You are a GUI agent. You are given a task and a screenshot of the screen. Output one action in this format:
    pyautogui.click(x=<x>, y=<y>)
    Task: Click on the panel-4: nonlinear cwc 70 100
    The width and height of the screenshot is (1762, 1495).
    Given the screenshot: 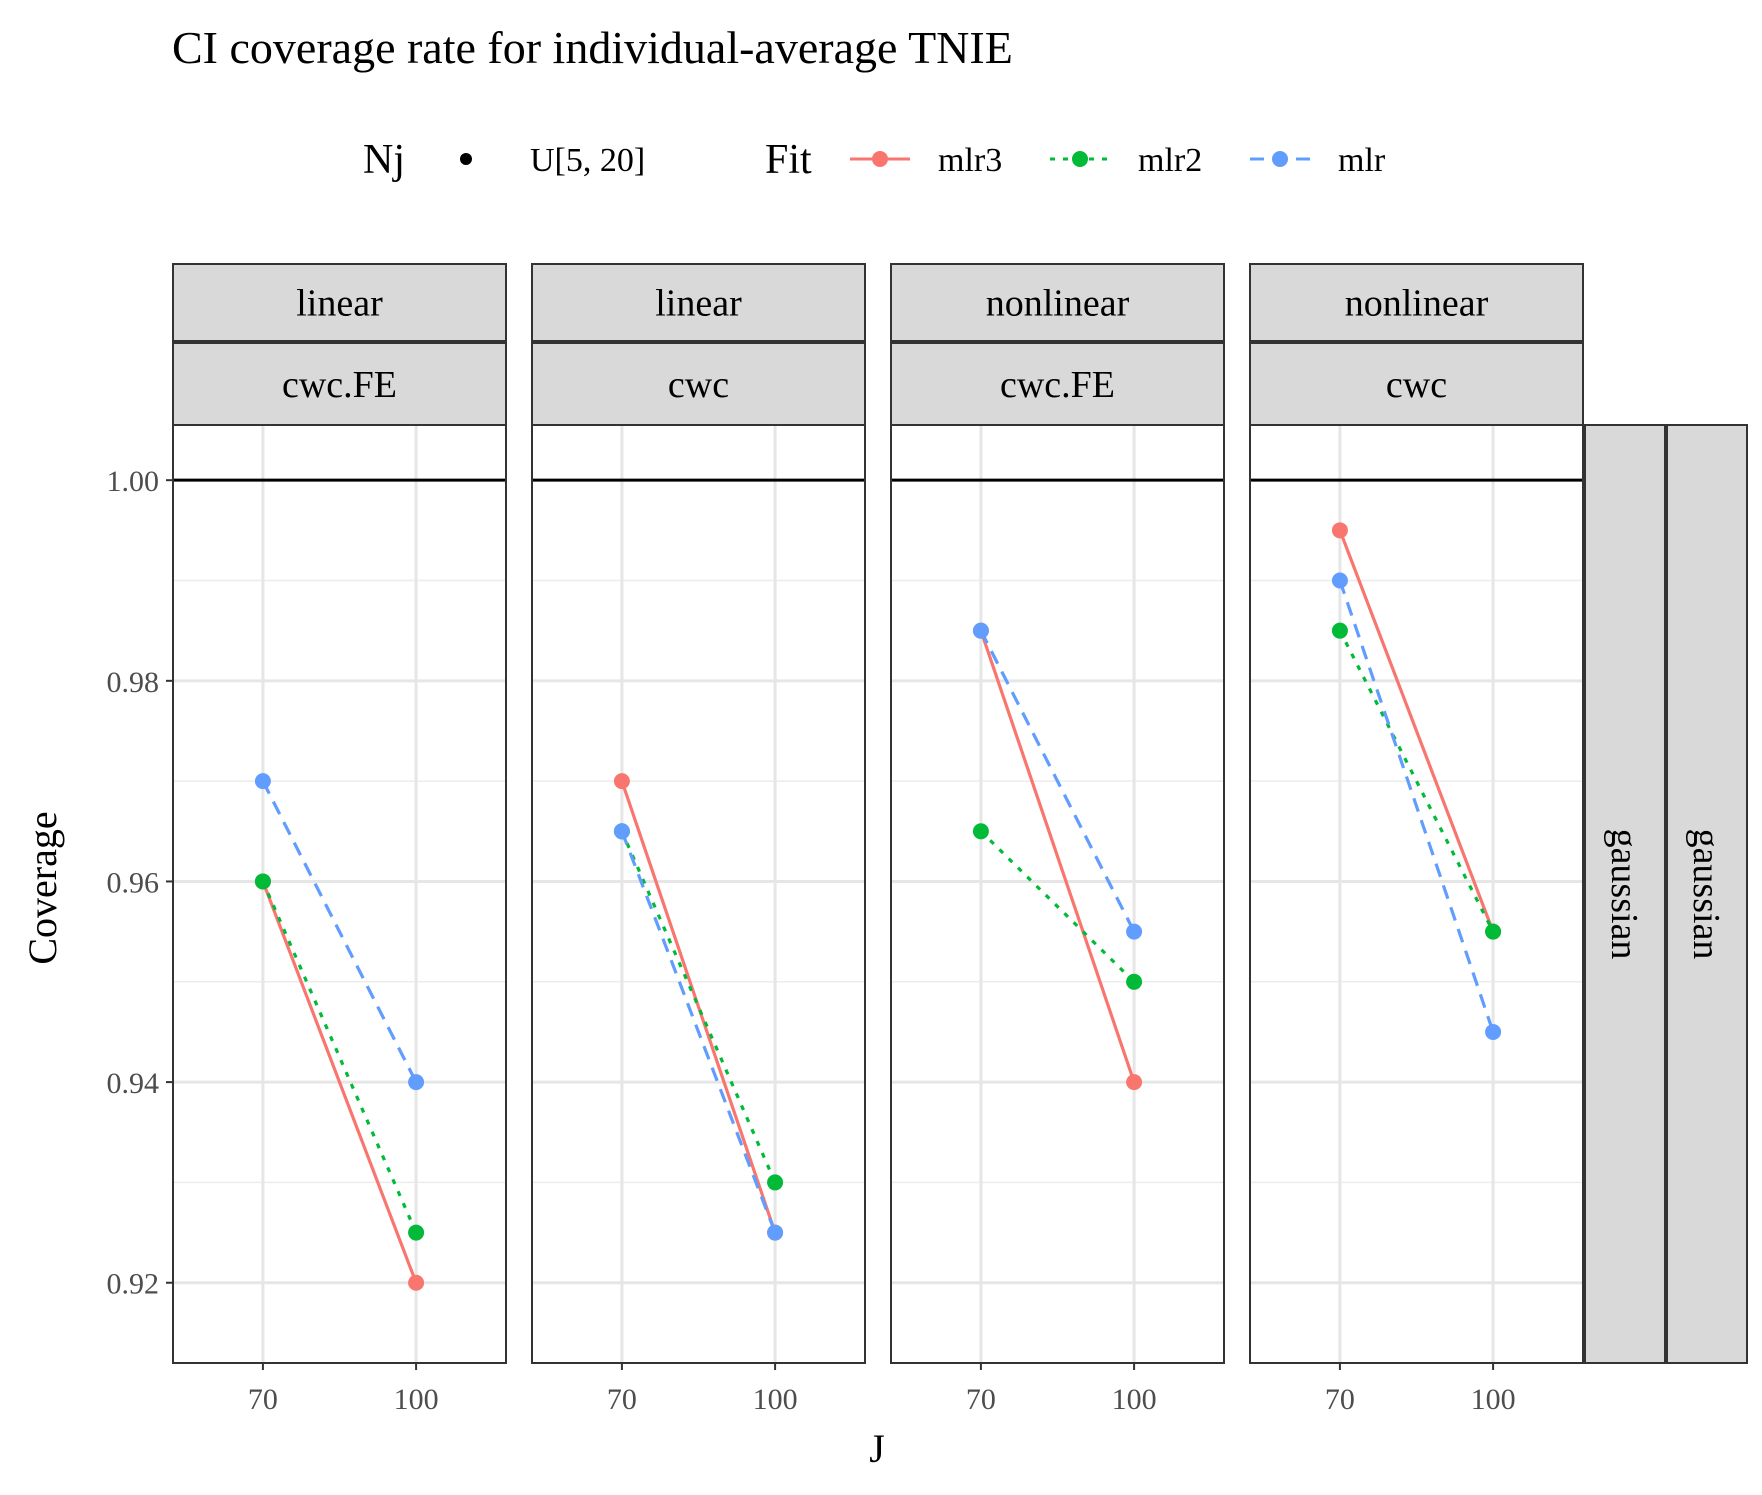 What is the action you would take?
    pyautogui.click(x=1416, y=839)
    